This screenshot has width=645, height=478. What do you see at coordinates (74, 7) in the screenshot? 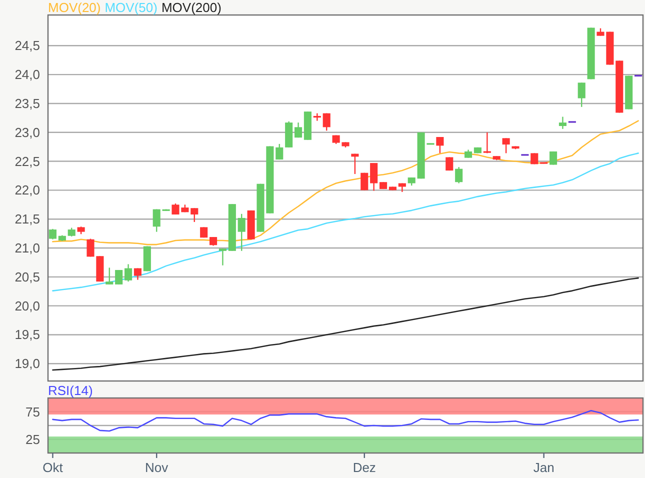
I see `text: MOV(20)` at bounding box center [74, 7].